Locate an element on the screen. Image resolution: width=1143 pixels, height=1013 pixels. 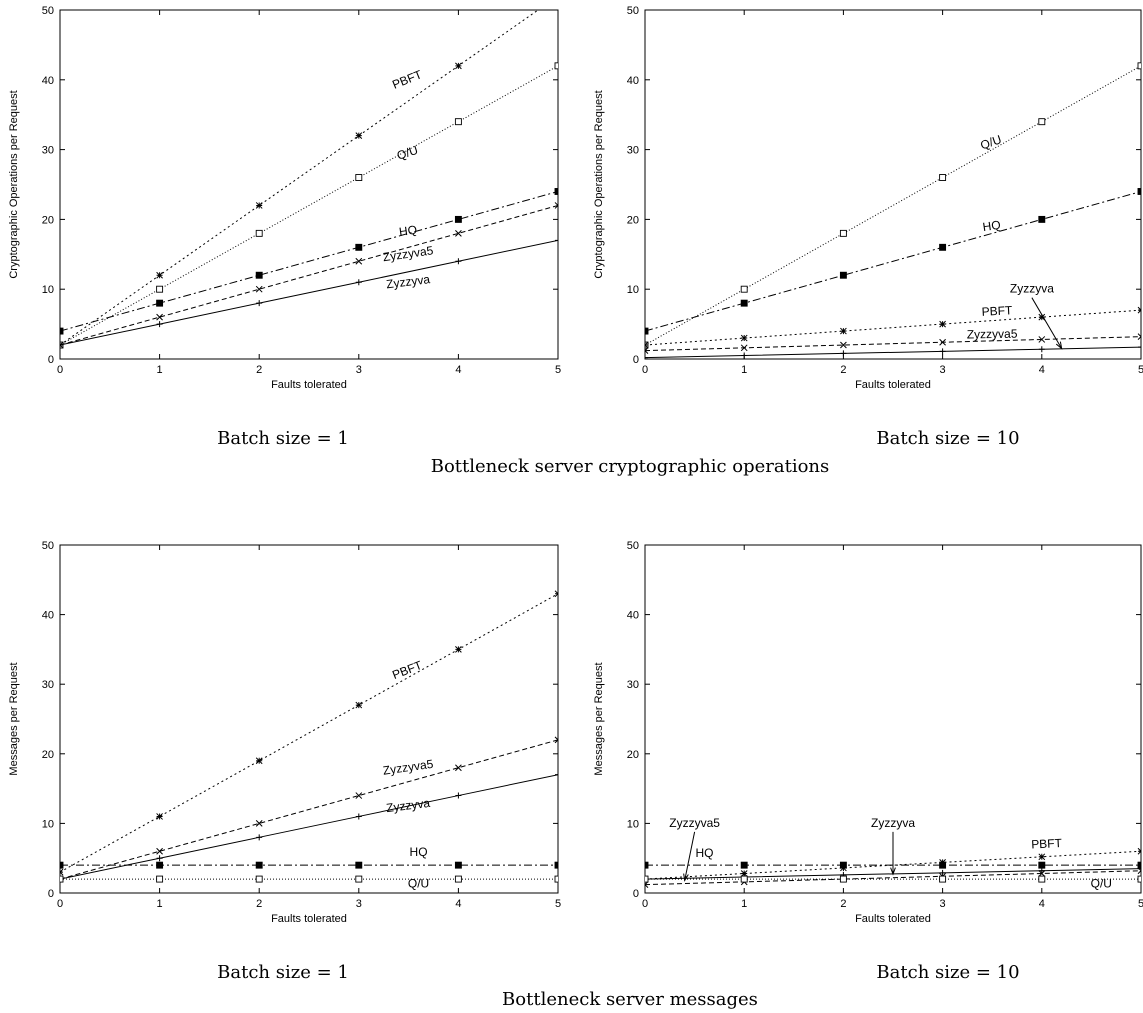
series-line-zyzzyva is located at coordinates (309, 827).